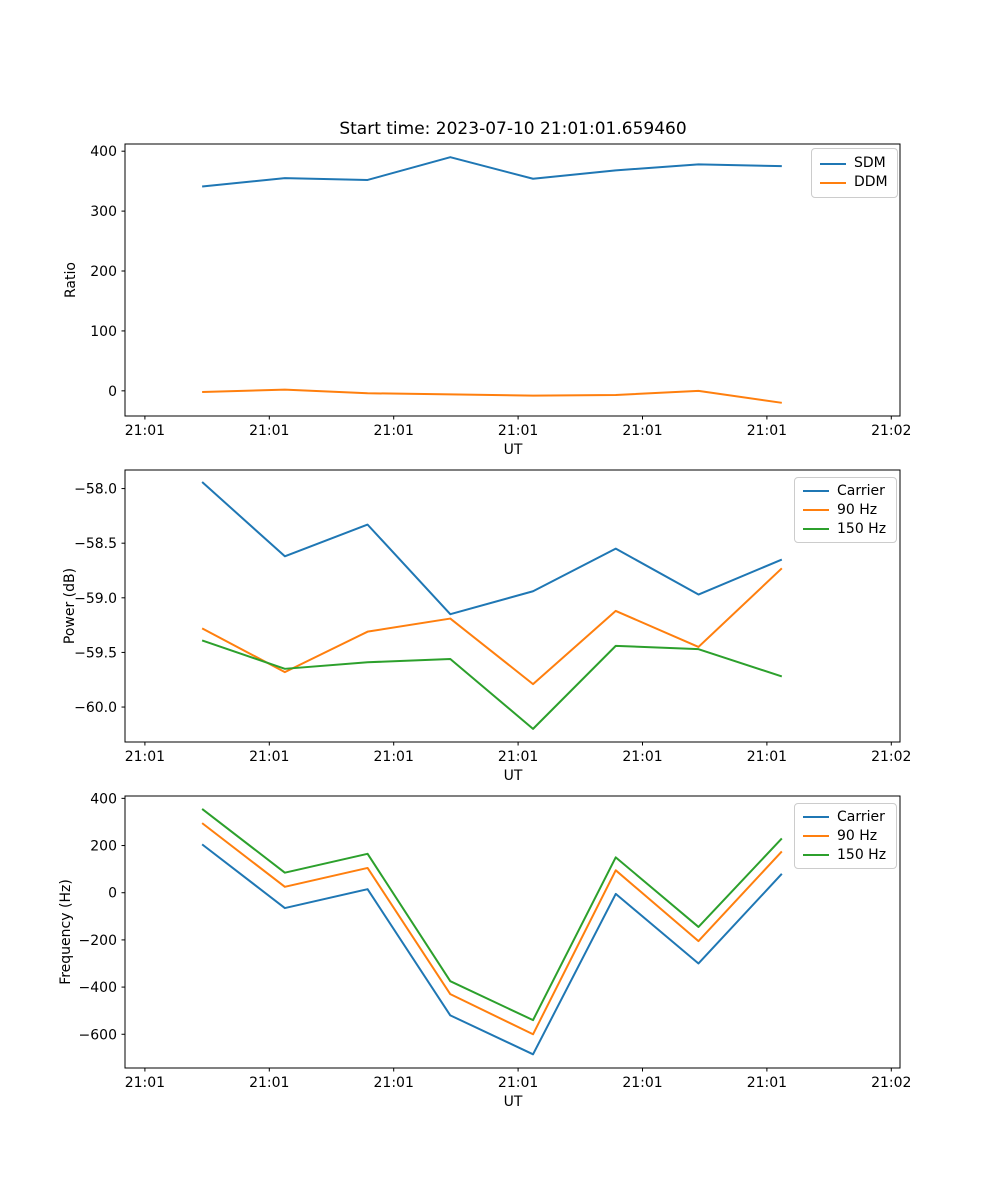  I want to click on y-axis-label-frequency: Frequency (Hz), so click(66, 932).